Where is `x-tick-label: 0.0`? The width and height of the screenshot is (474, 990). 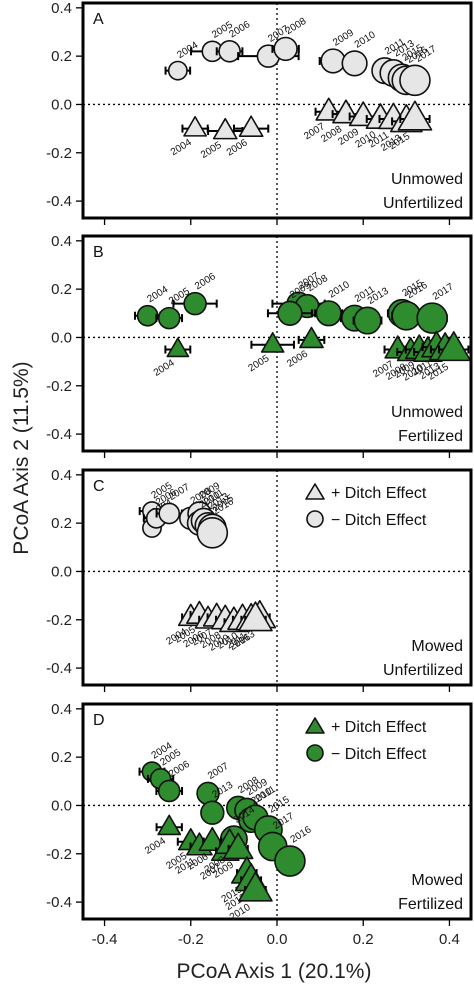 x-tick-label: 0.0 is located at coordinates (277, 939).